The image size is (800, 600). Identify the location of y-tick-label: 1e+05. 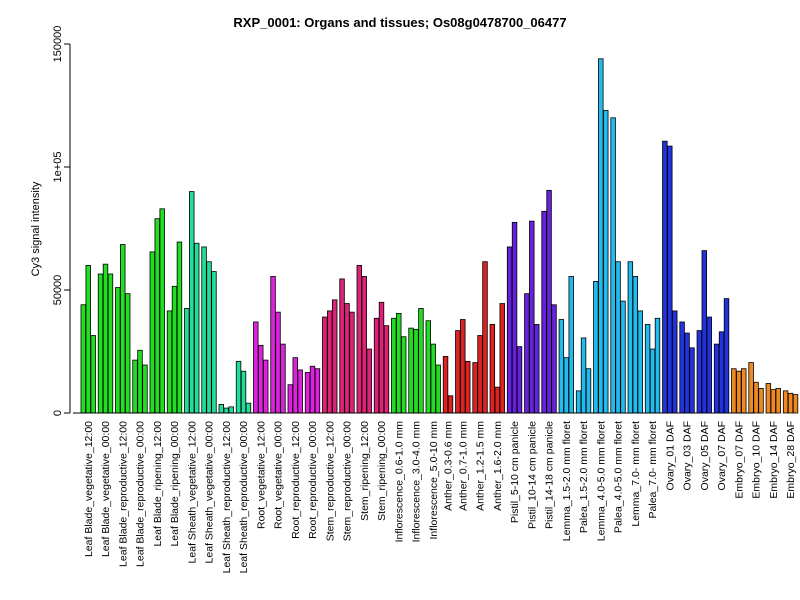
(58, 167).